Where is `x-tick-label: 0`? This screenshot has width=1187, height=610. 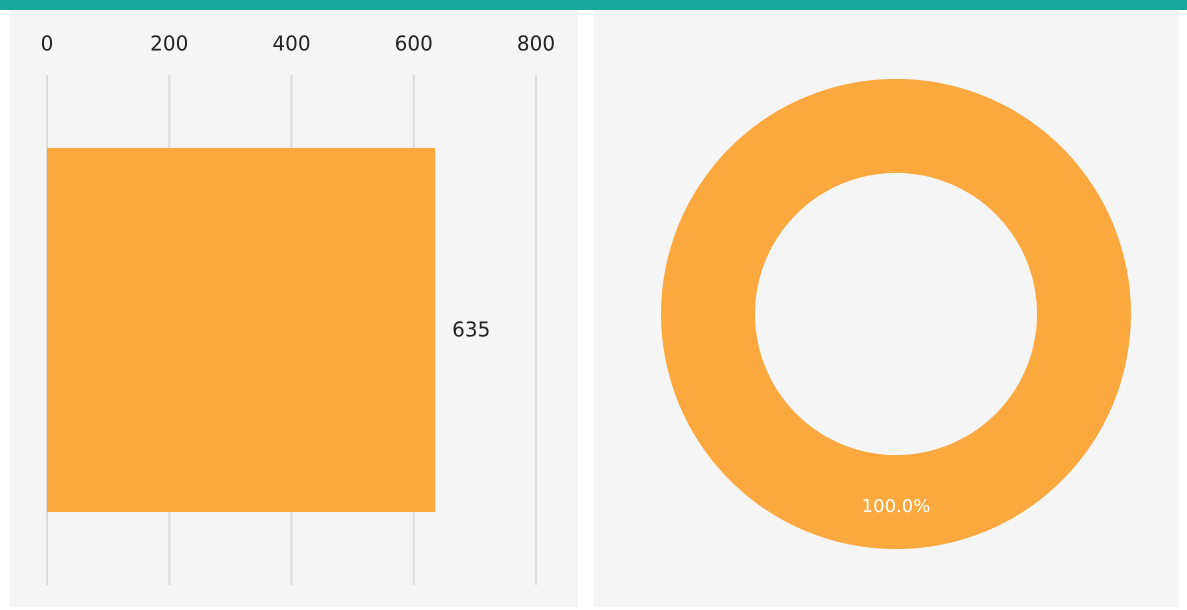 x-tick-label: 0 is located at coordinates (47, 44).